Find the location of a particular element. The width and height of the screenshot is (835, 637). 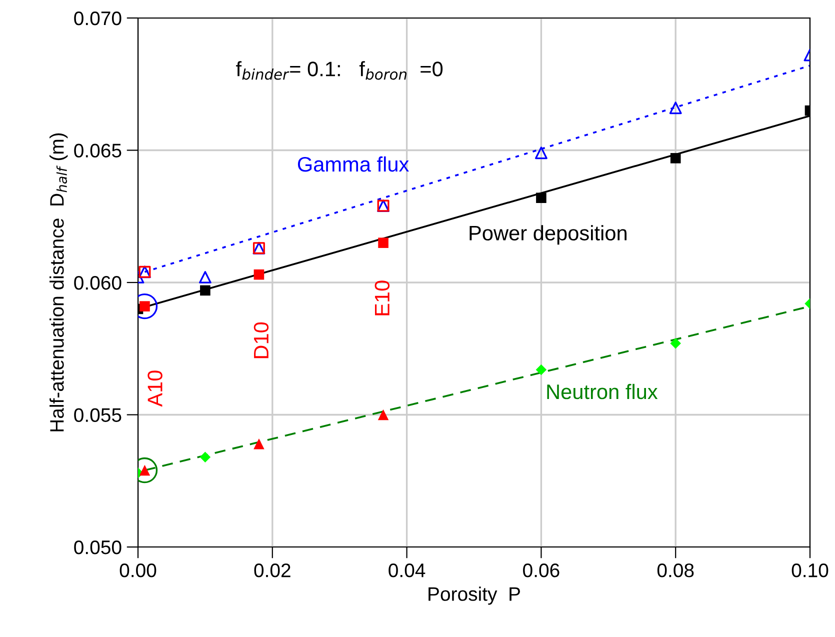

x-axis-title: Porosity P is located at coordinates (474, 595).